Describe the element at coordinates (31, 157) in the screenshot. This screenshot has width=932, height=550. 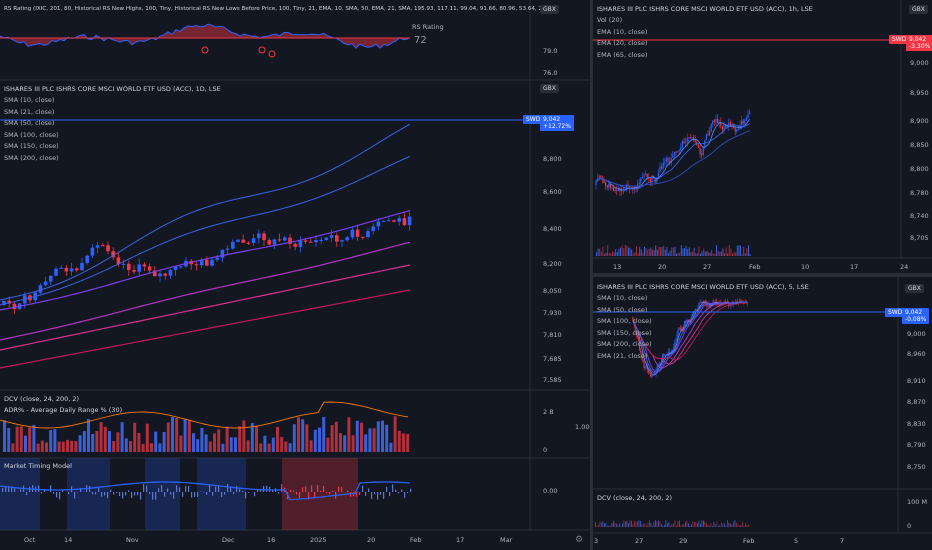
I see `indicator-sma-200: SMA (200, close)` at that location.